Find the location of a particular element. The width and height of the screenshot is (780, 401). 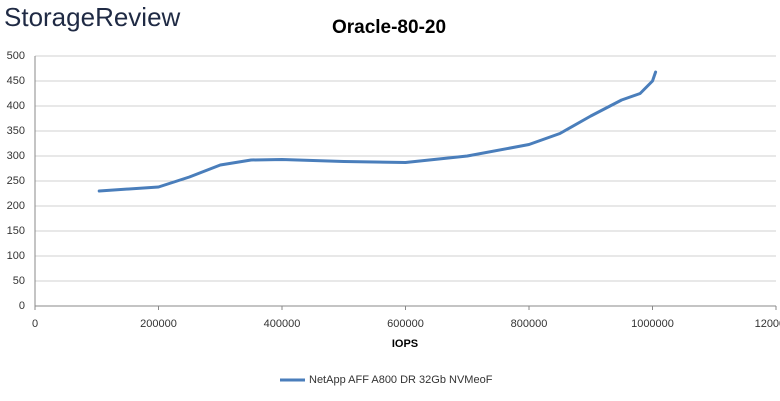

x-tick-label: 1000000 is located at coordinates (652, 324).